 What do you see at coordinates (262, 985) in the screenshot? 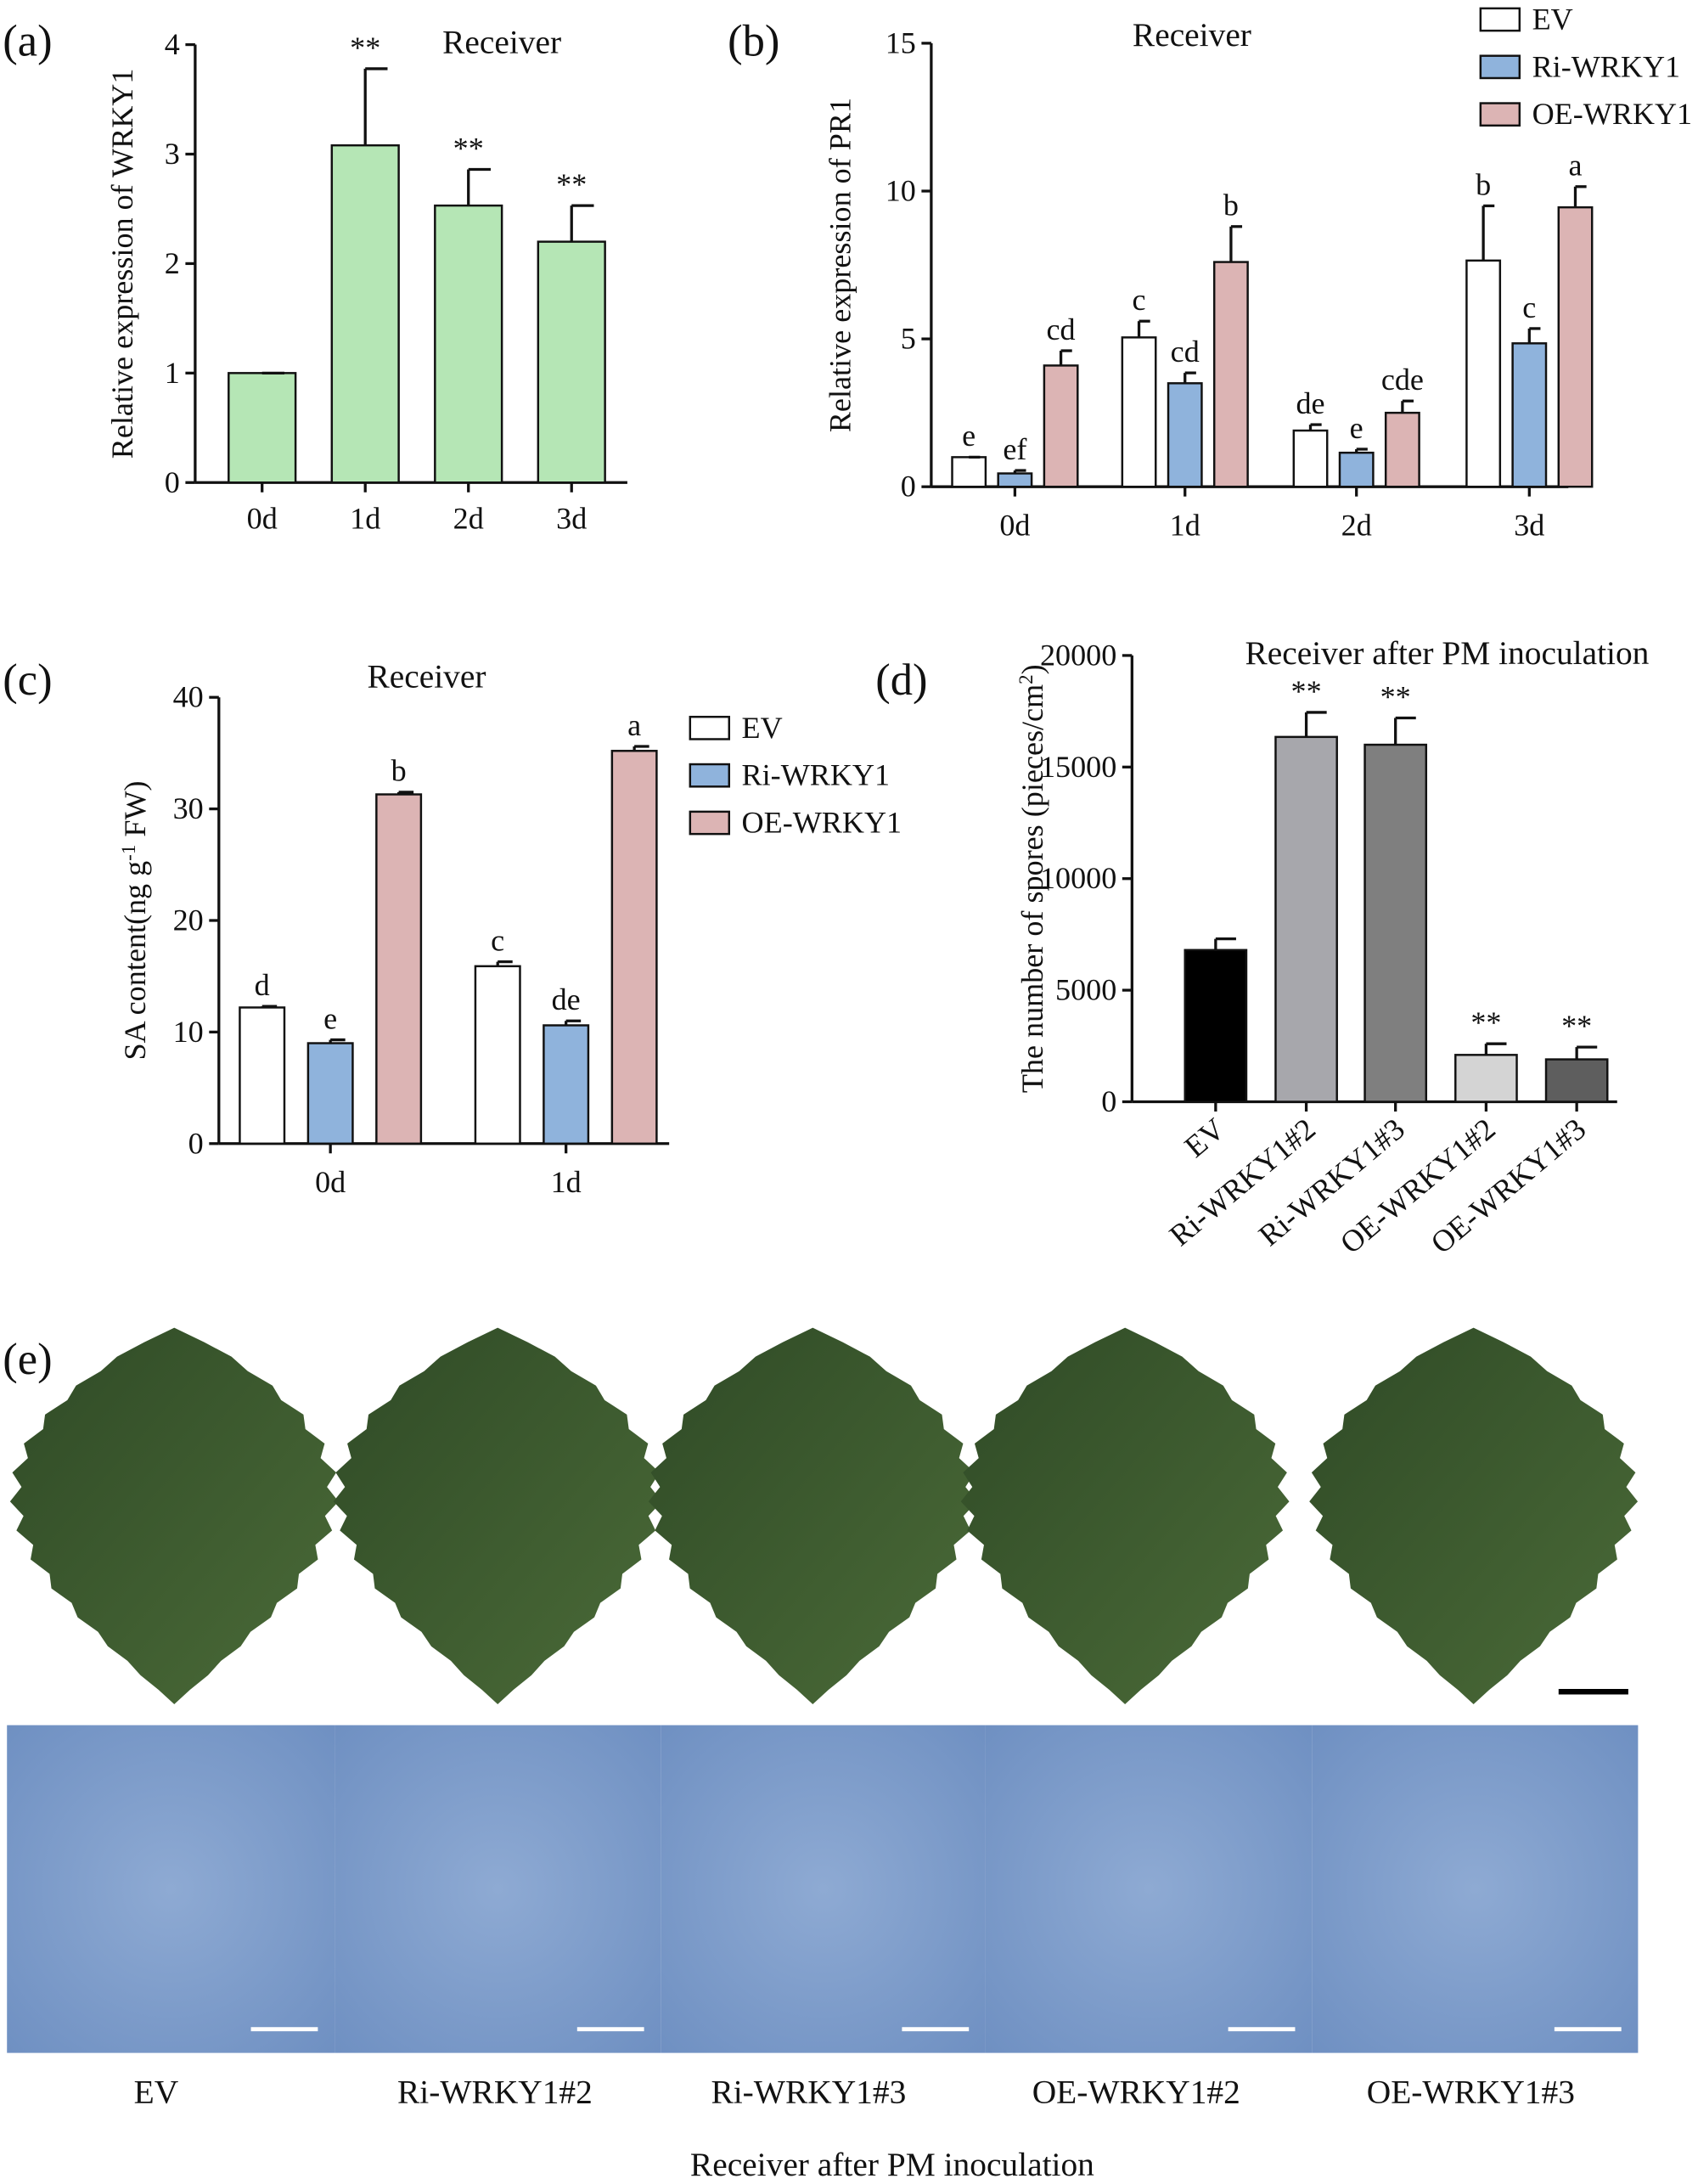
I see `bar-annotation: d` at bounding box center [262, 985].